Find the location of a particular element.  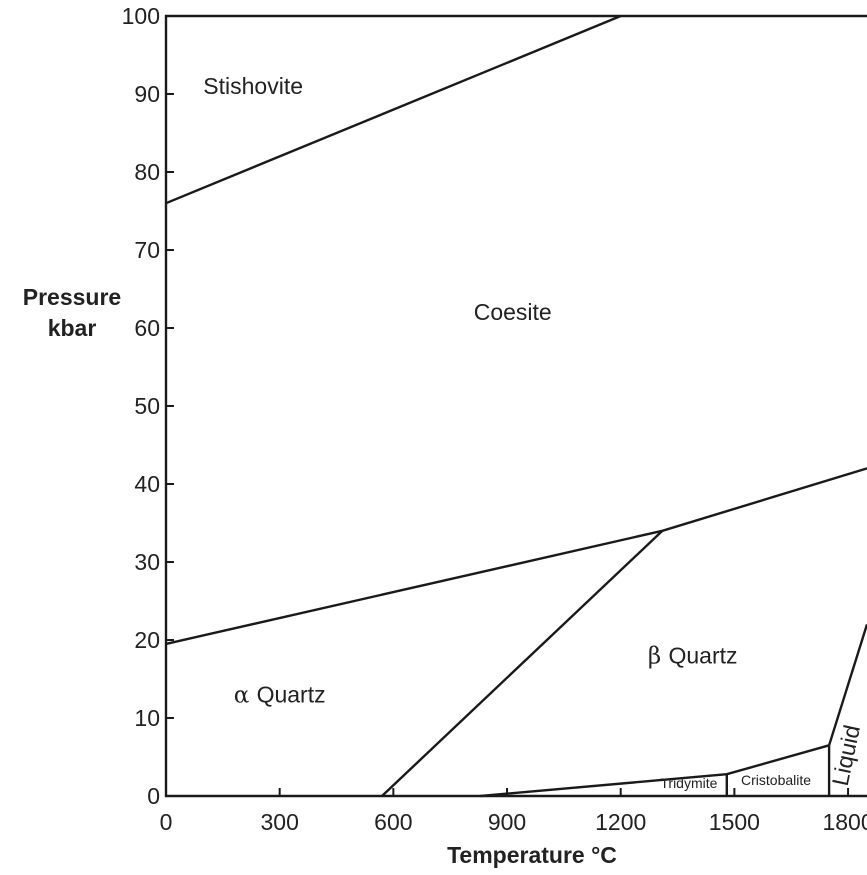

y-axis-ticks: 0 10 20 30 40 50 60 70 80 90 100 is located at coordinates (148, 406).